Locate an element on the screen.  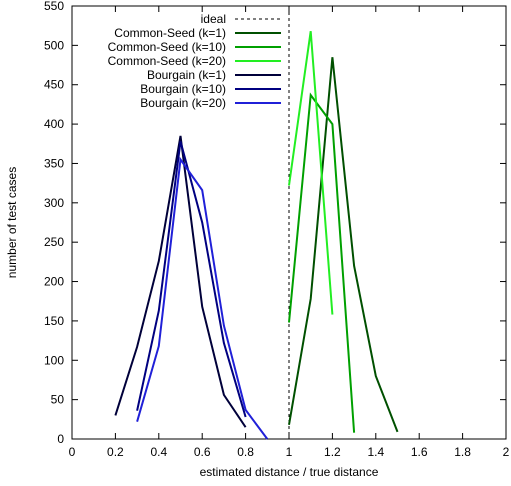
legend-label: Common-Seed (k=10) is located at coordinates (167, 47).